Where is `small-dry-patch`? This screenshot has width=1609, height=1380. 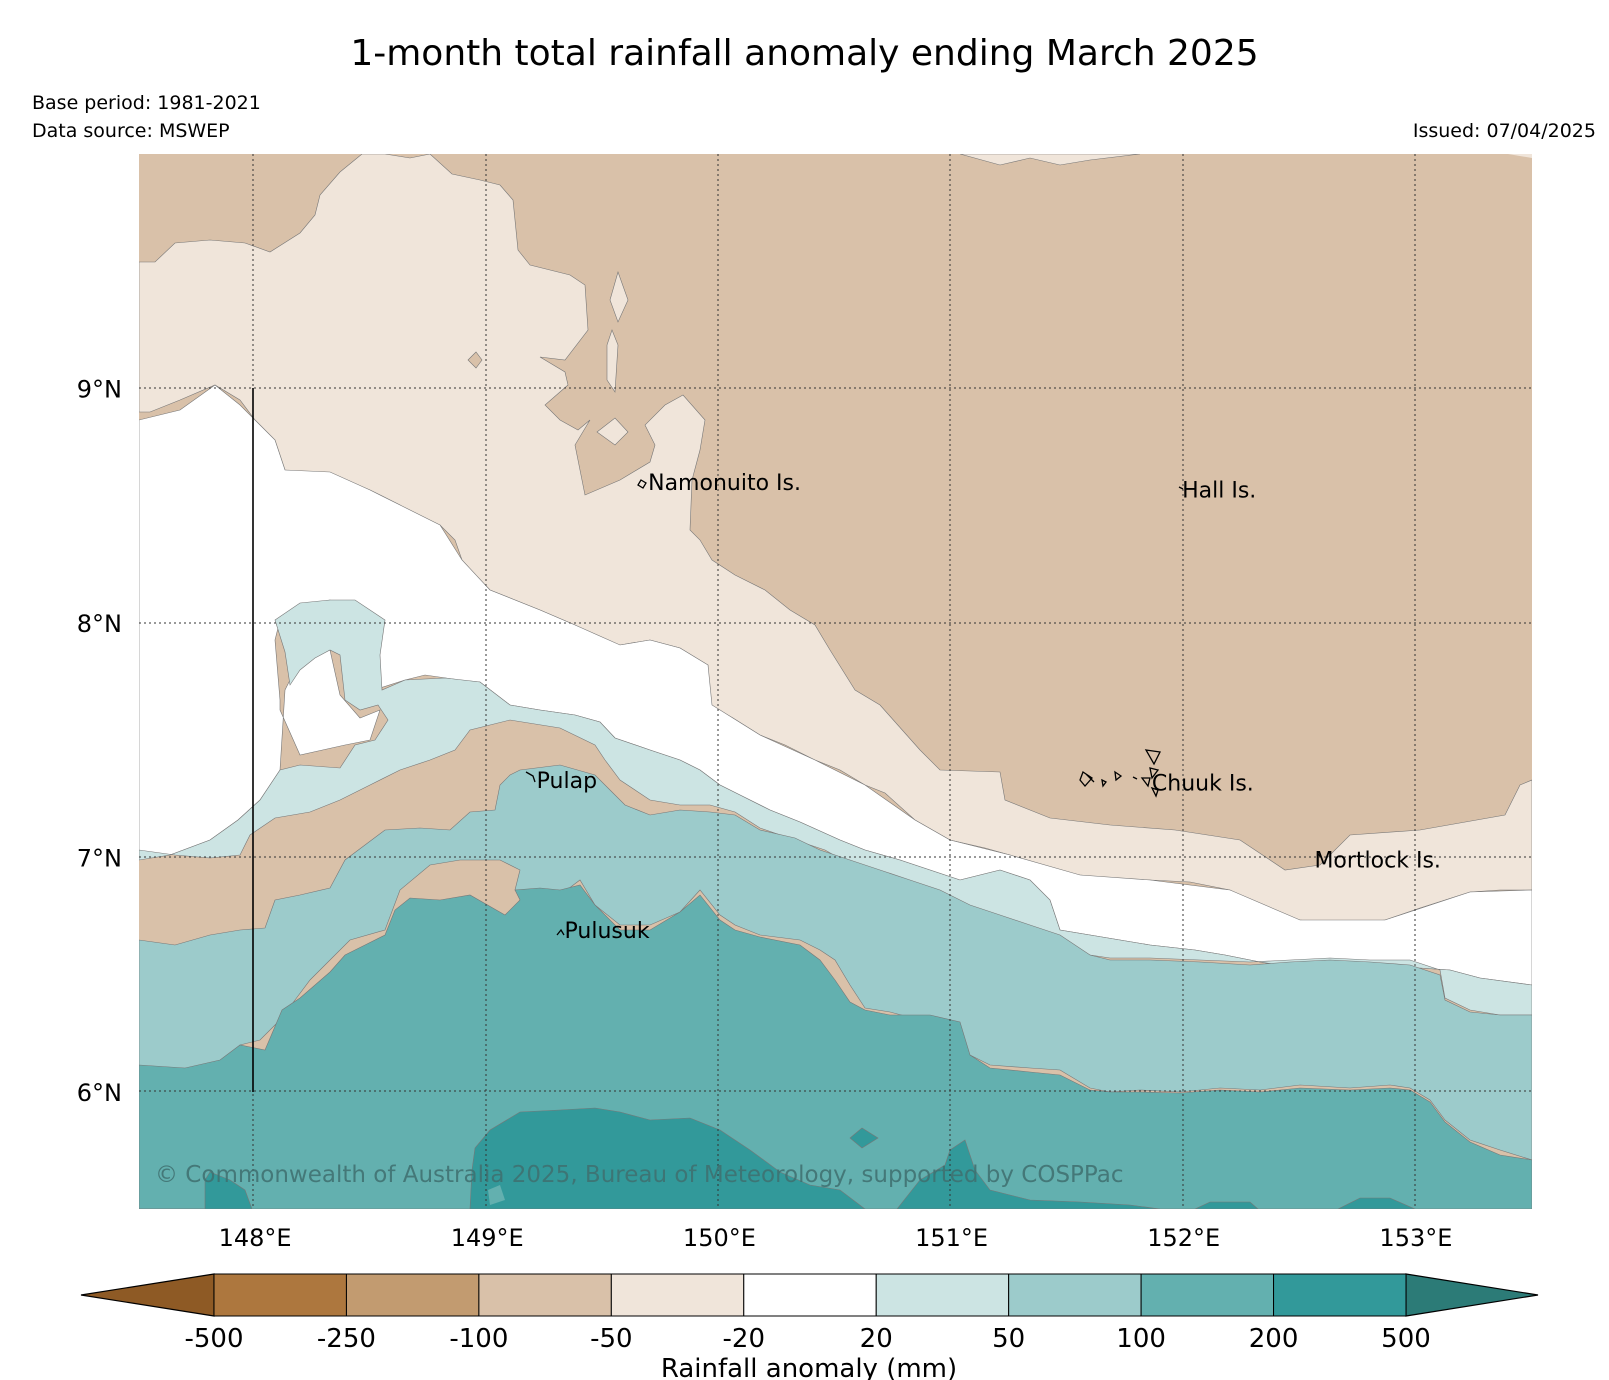 small-dry-patch is located at coordinates (475, 360).